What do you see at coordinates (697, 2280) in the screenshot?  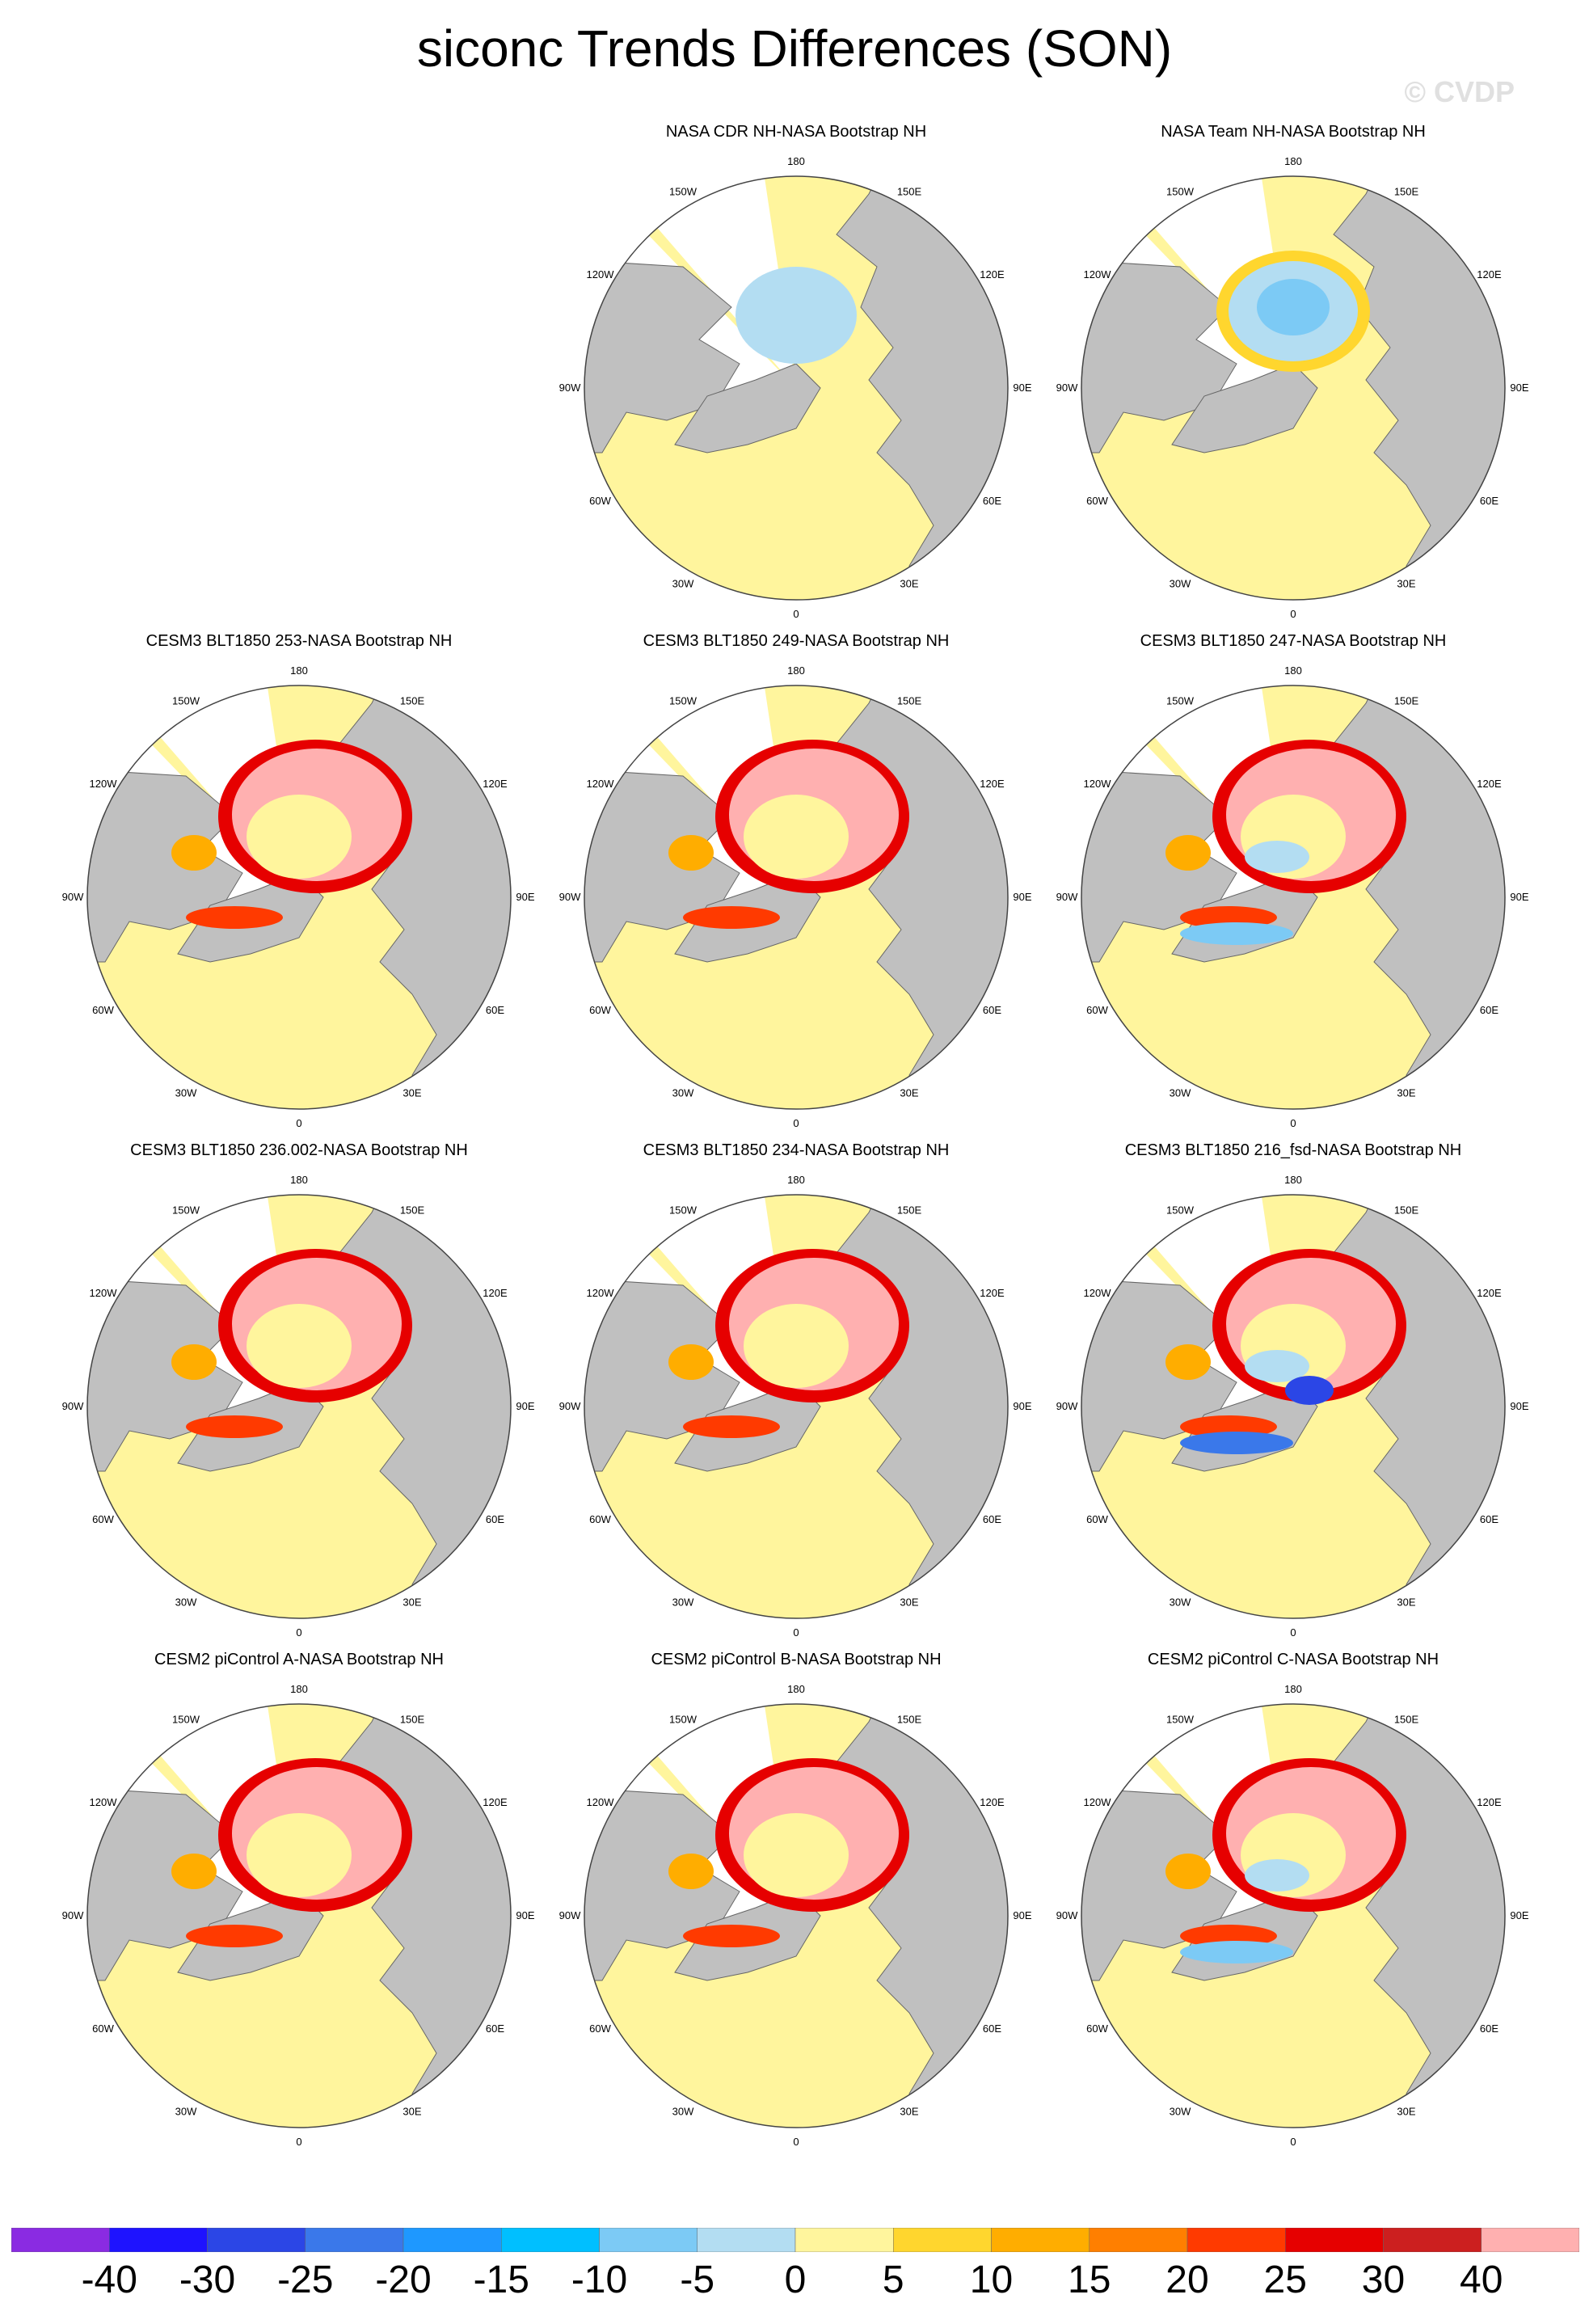 I see `colorbar-tick-label: -5` at bounding box center [697, 2280].